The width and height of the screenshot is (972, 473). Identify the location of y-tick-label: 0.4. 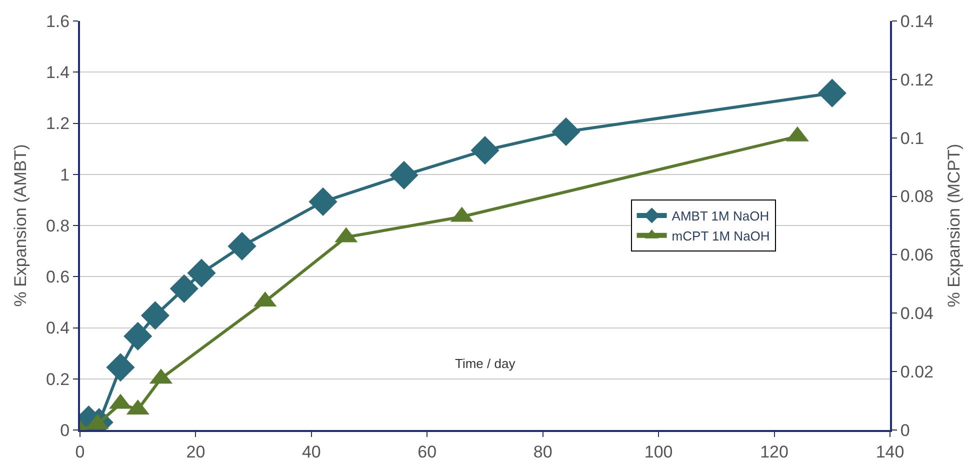
(58, 328).